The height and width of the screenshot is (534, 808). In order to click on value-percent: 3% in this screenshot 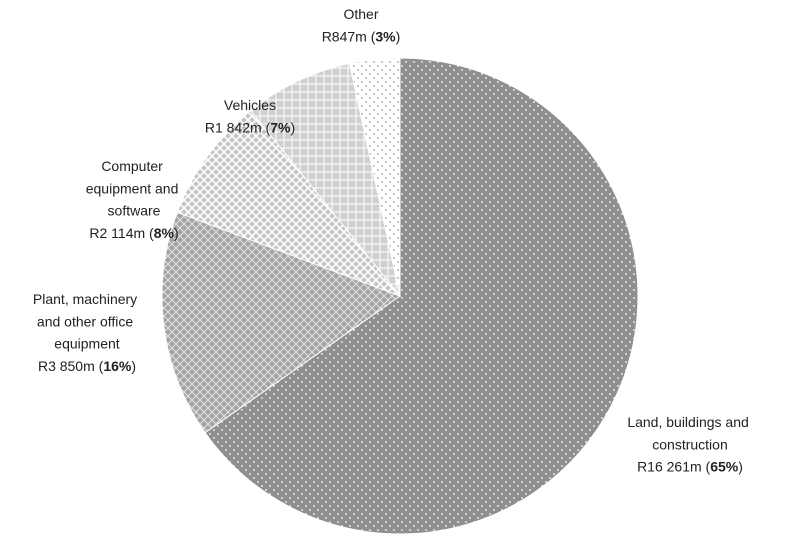, I will do `click(385, 36)`.